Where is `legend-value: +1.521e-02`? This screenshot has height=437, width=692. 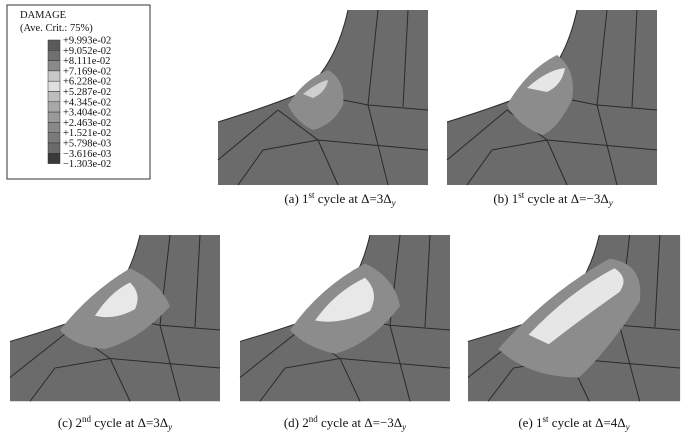 legend-value: +1.521e-02 is located at coordinates (87, 133).